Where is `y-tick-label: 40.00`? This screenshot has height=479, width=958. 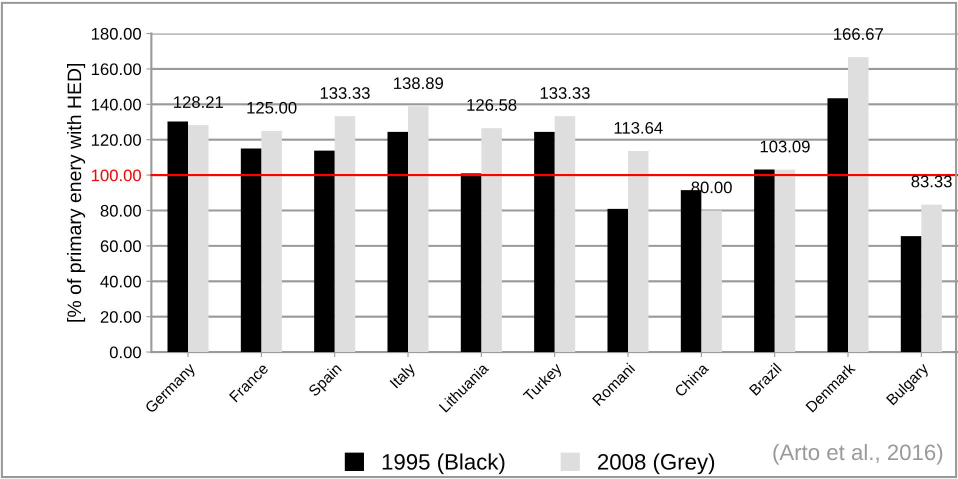
y-tick-label: 40.00 is located at coordinates (120, 282).